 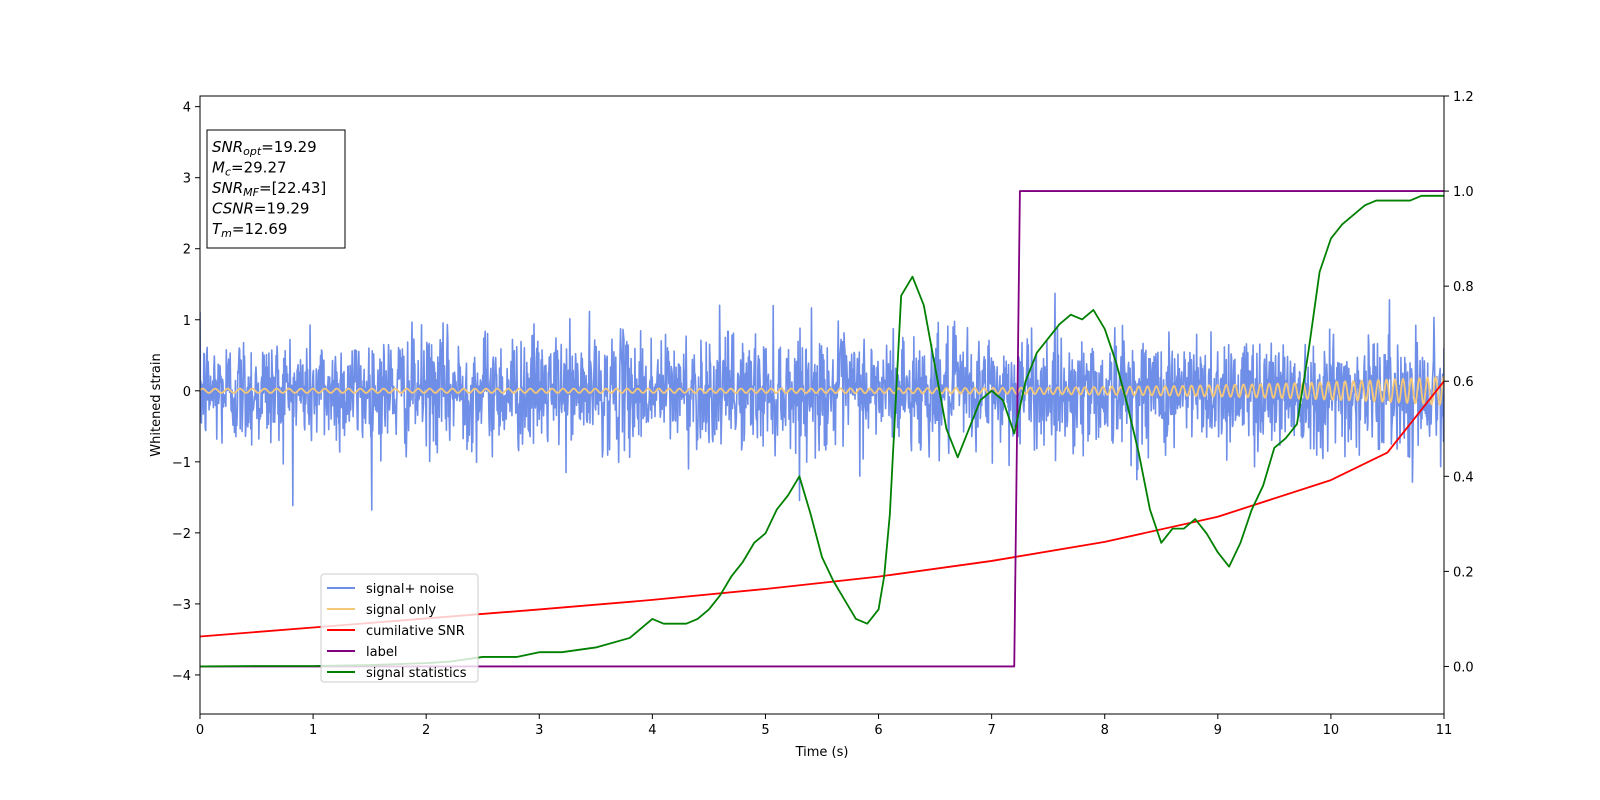 I want to click on y-tick-label: 0, so click(x=187, y=392).